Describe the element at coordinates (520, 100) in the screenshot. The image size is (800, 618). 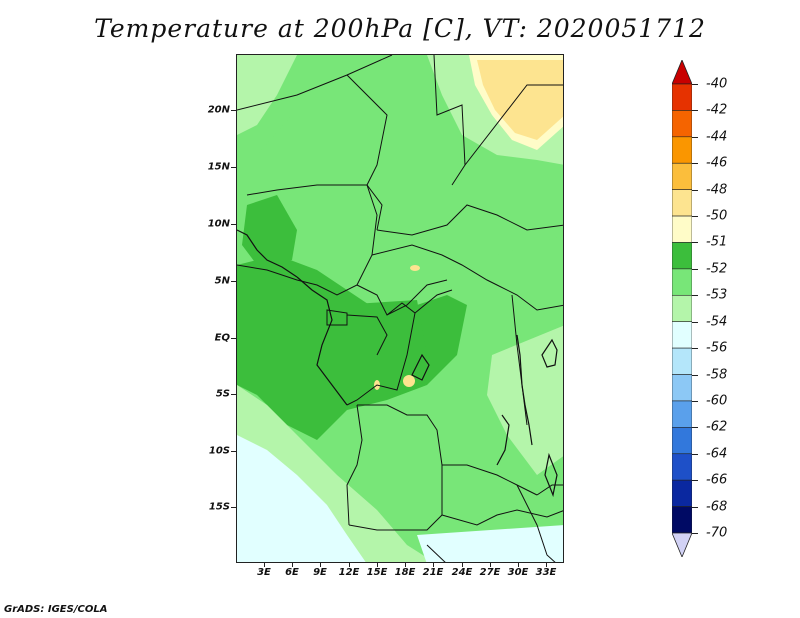
I see `region-pale-yellow-ne` at that location.